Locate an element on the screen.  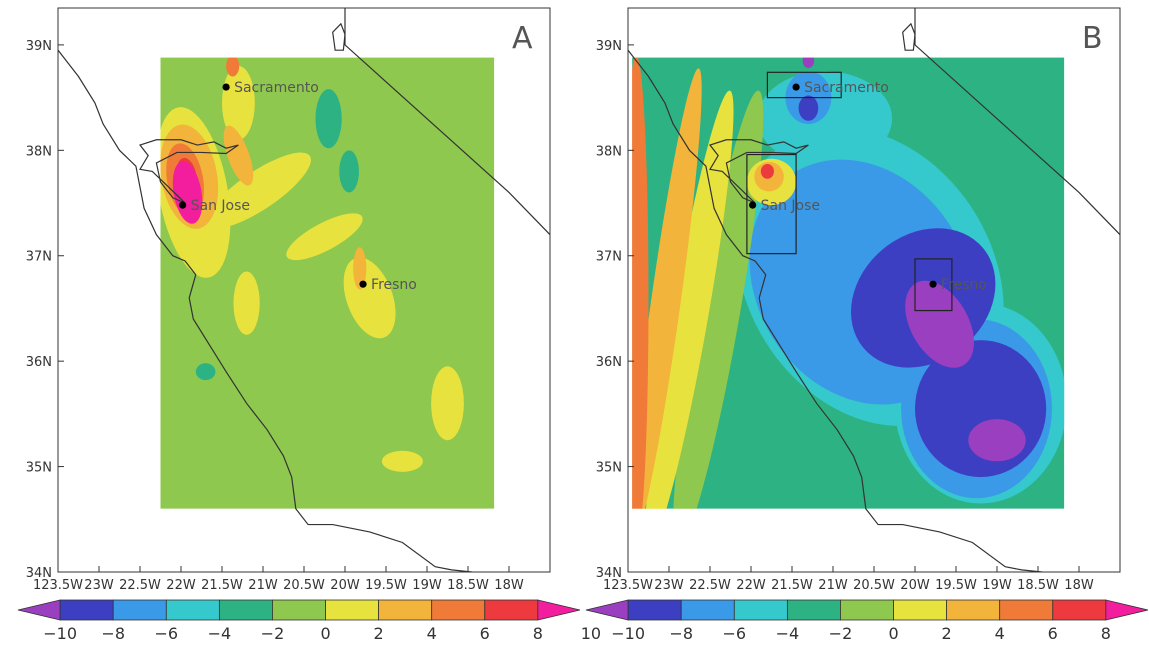
colorbar-tick-label: 10 is located at coordinates (591, 633).